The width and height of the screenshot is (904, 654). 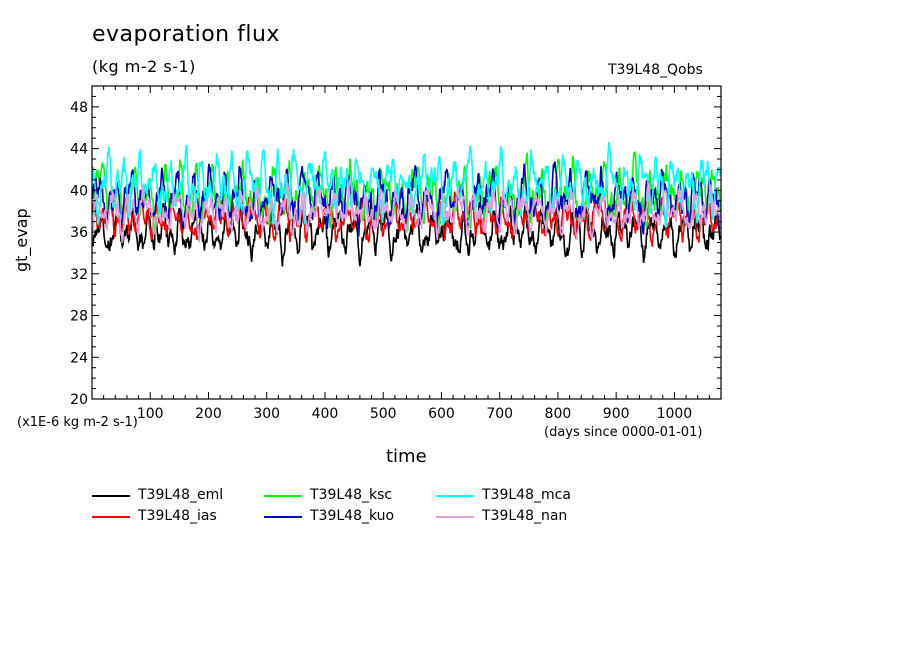 I want to click on legend-label: T39L48_kuo, so click(x=352, y=516).